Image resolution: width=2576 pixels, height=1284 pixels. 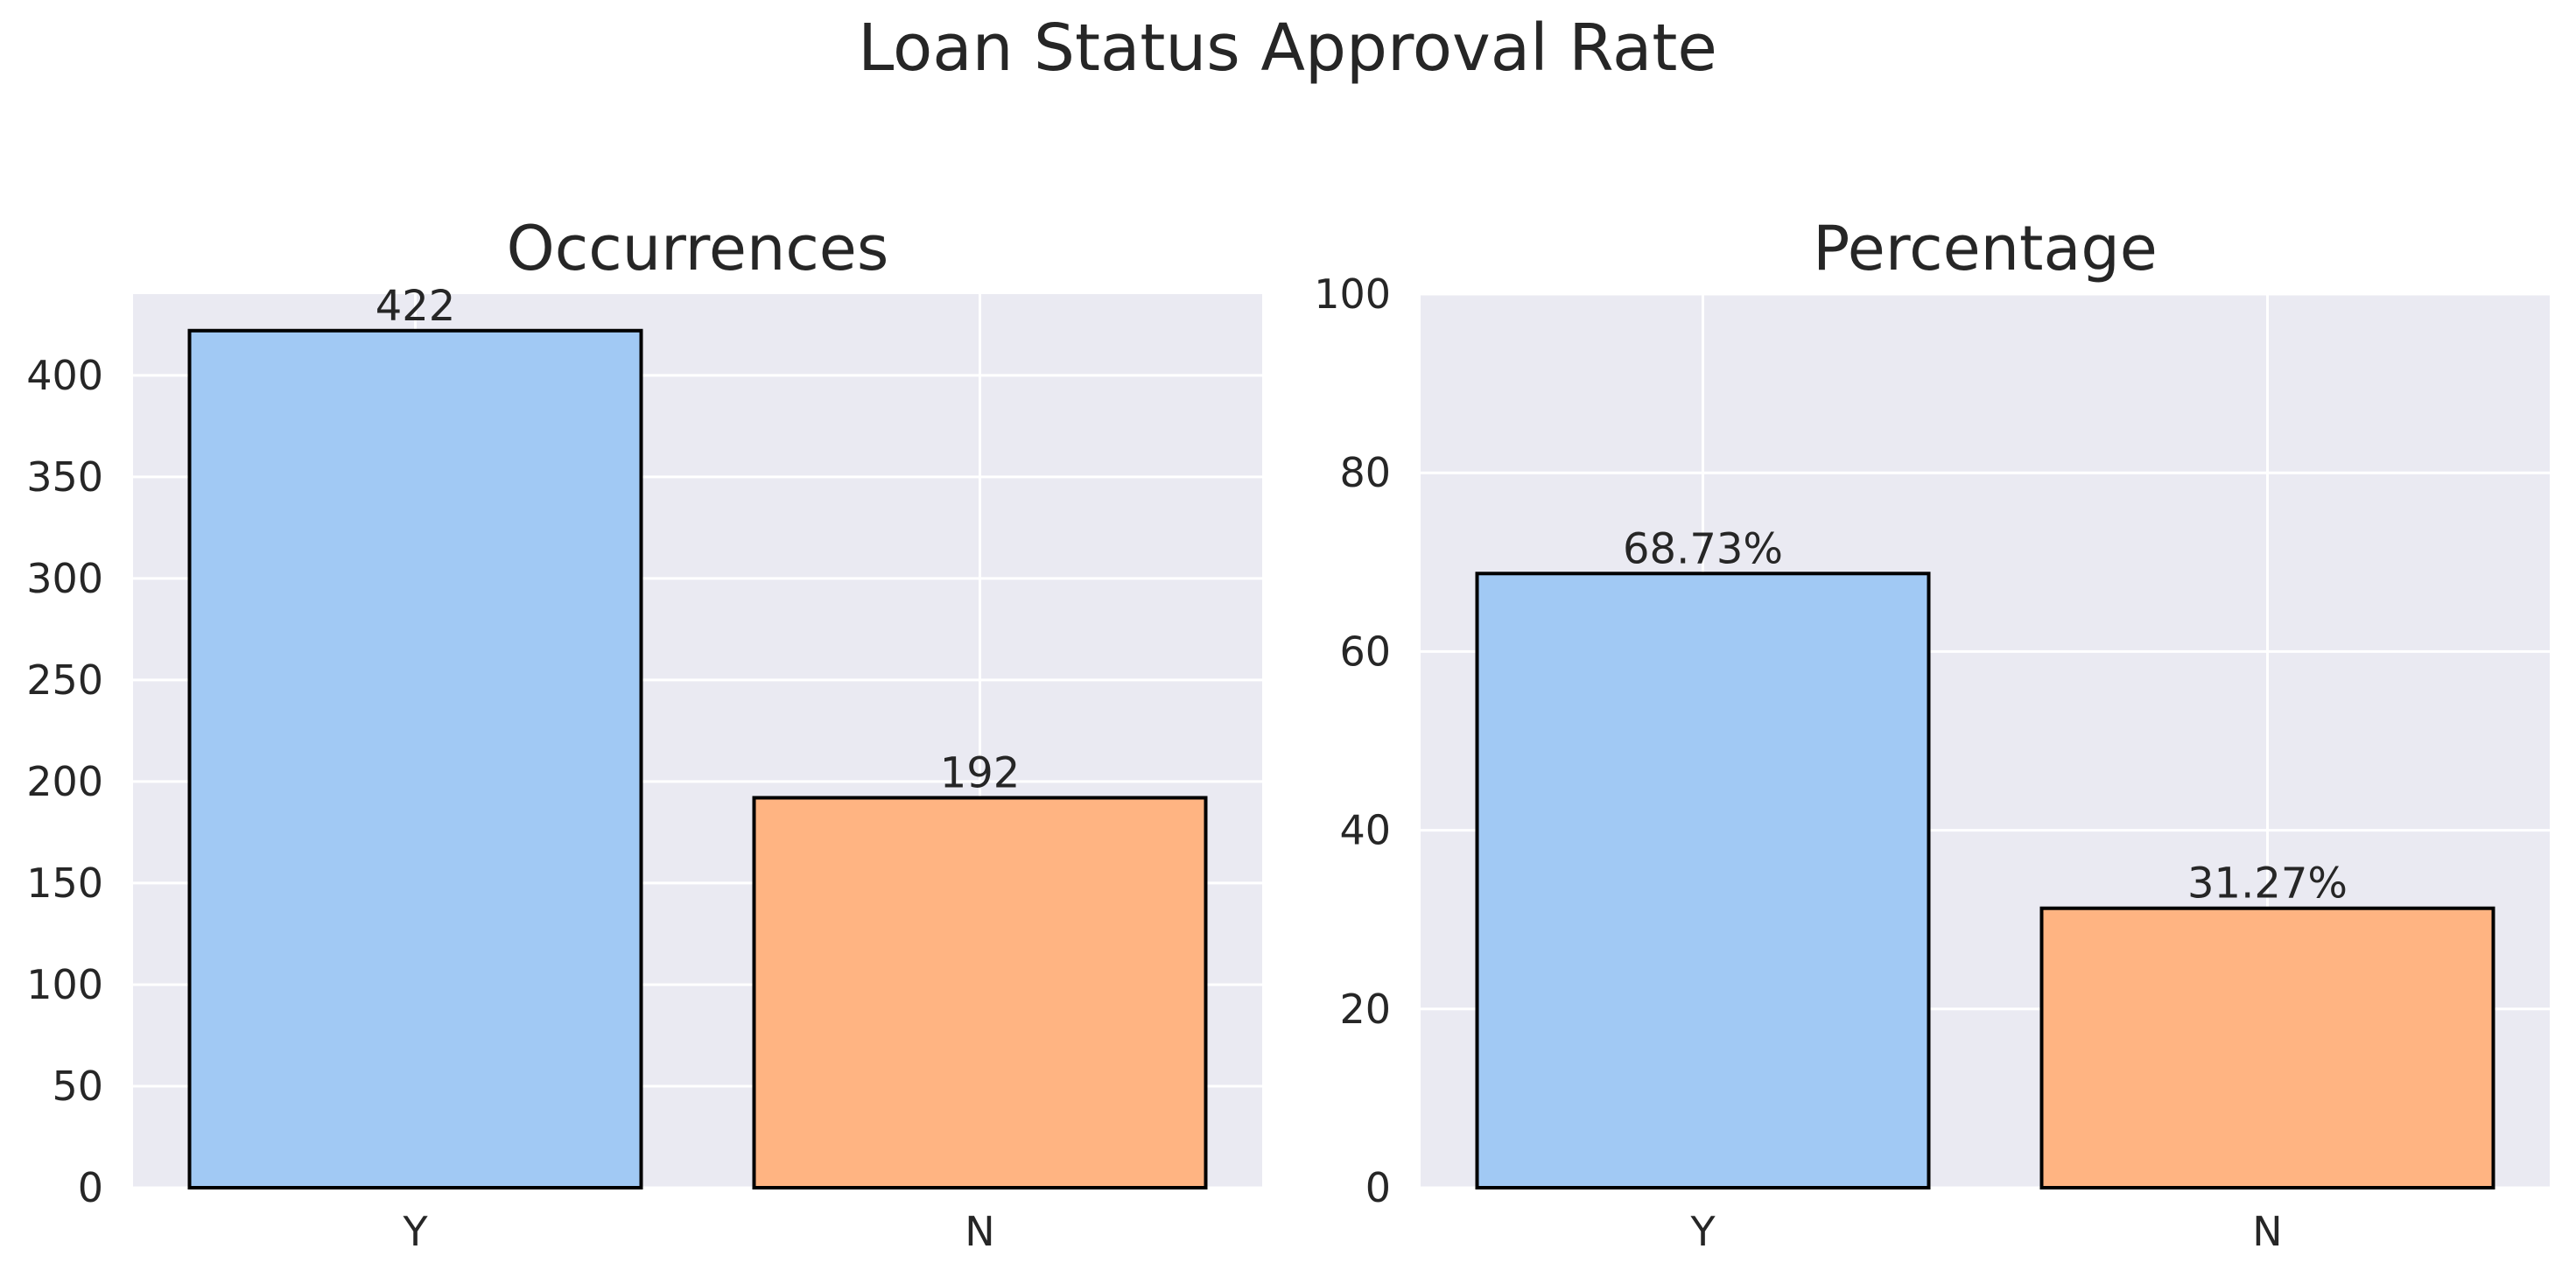 I want to click on y-tick-label: 60, so click(x=1365, y=651).